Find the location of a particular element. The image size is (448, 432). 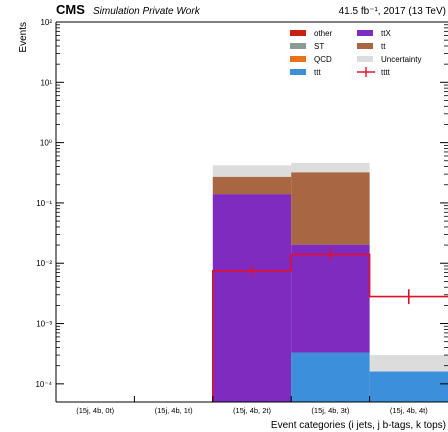

legend-swatch-other is located at coordinates (298, 33).